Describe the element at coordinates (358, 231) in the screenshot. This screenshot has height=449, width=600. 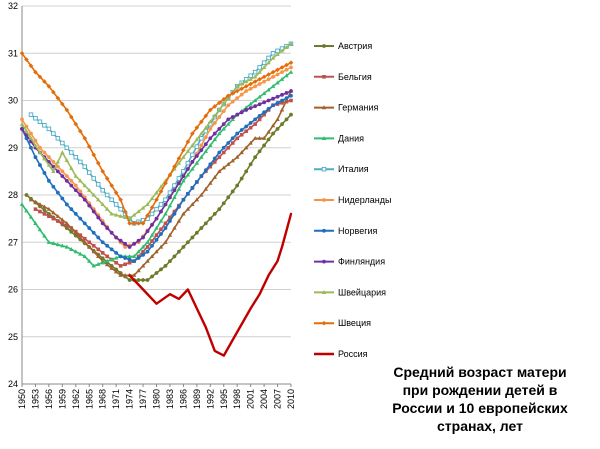
I see `legend-label: Норвегия` at that location.